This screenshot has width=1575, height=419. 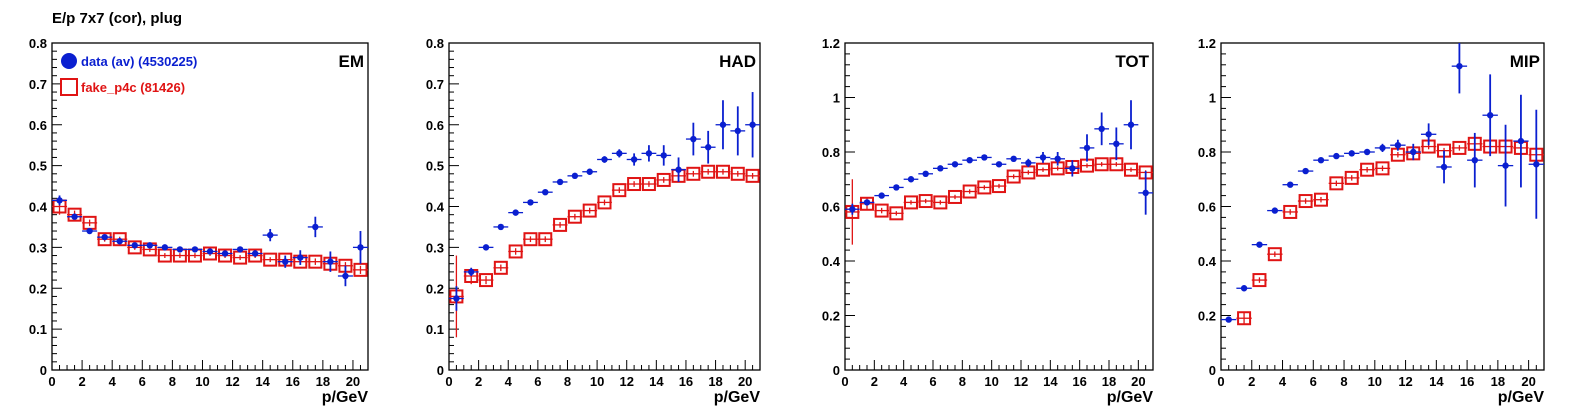 What do you see at coordinates (69, 87) in the screenshot?
I see `legend-marker-fake` at bounding box center [69, 87].